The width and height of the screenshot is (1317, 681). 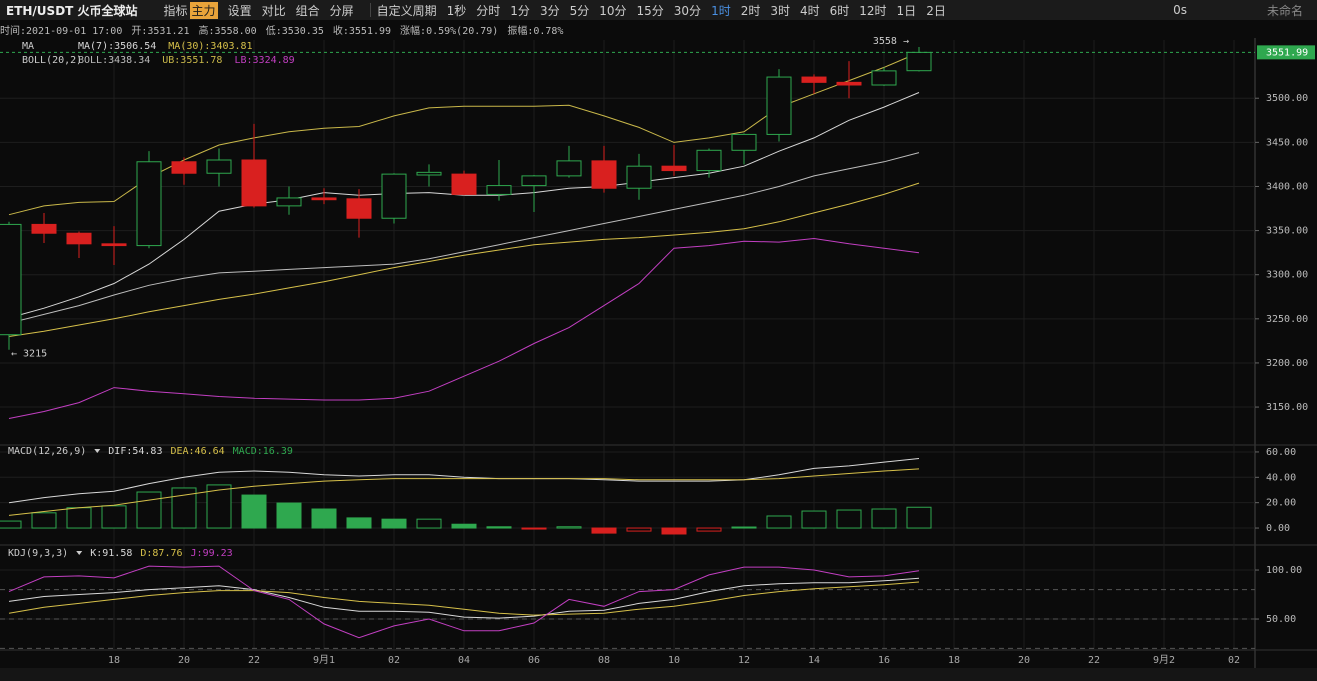 What do you see at coordinates (674, 660) in the screenshot?
I see `x-tick-label: 10` at bounding box center [674, 660].